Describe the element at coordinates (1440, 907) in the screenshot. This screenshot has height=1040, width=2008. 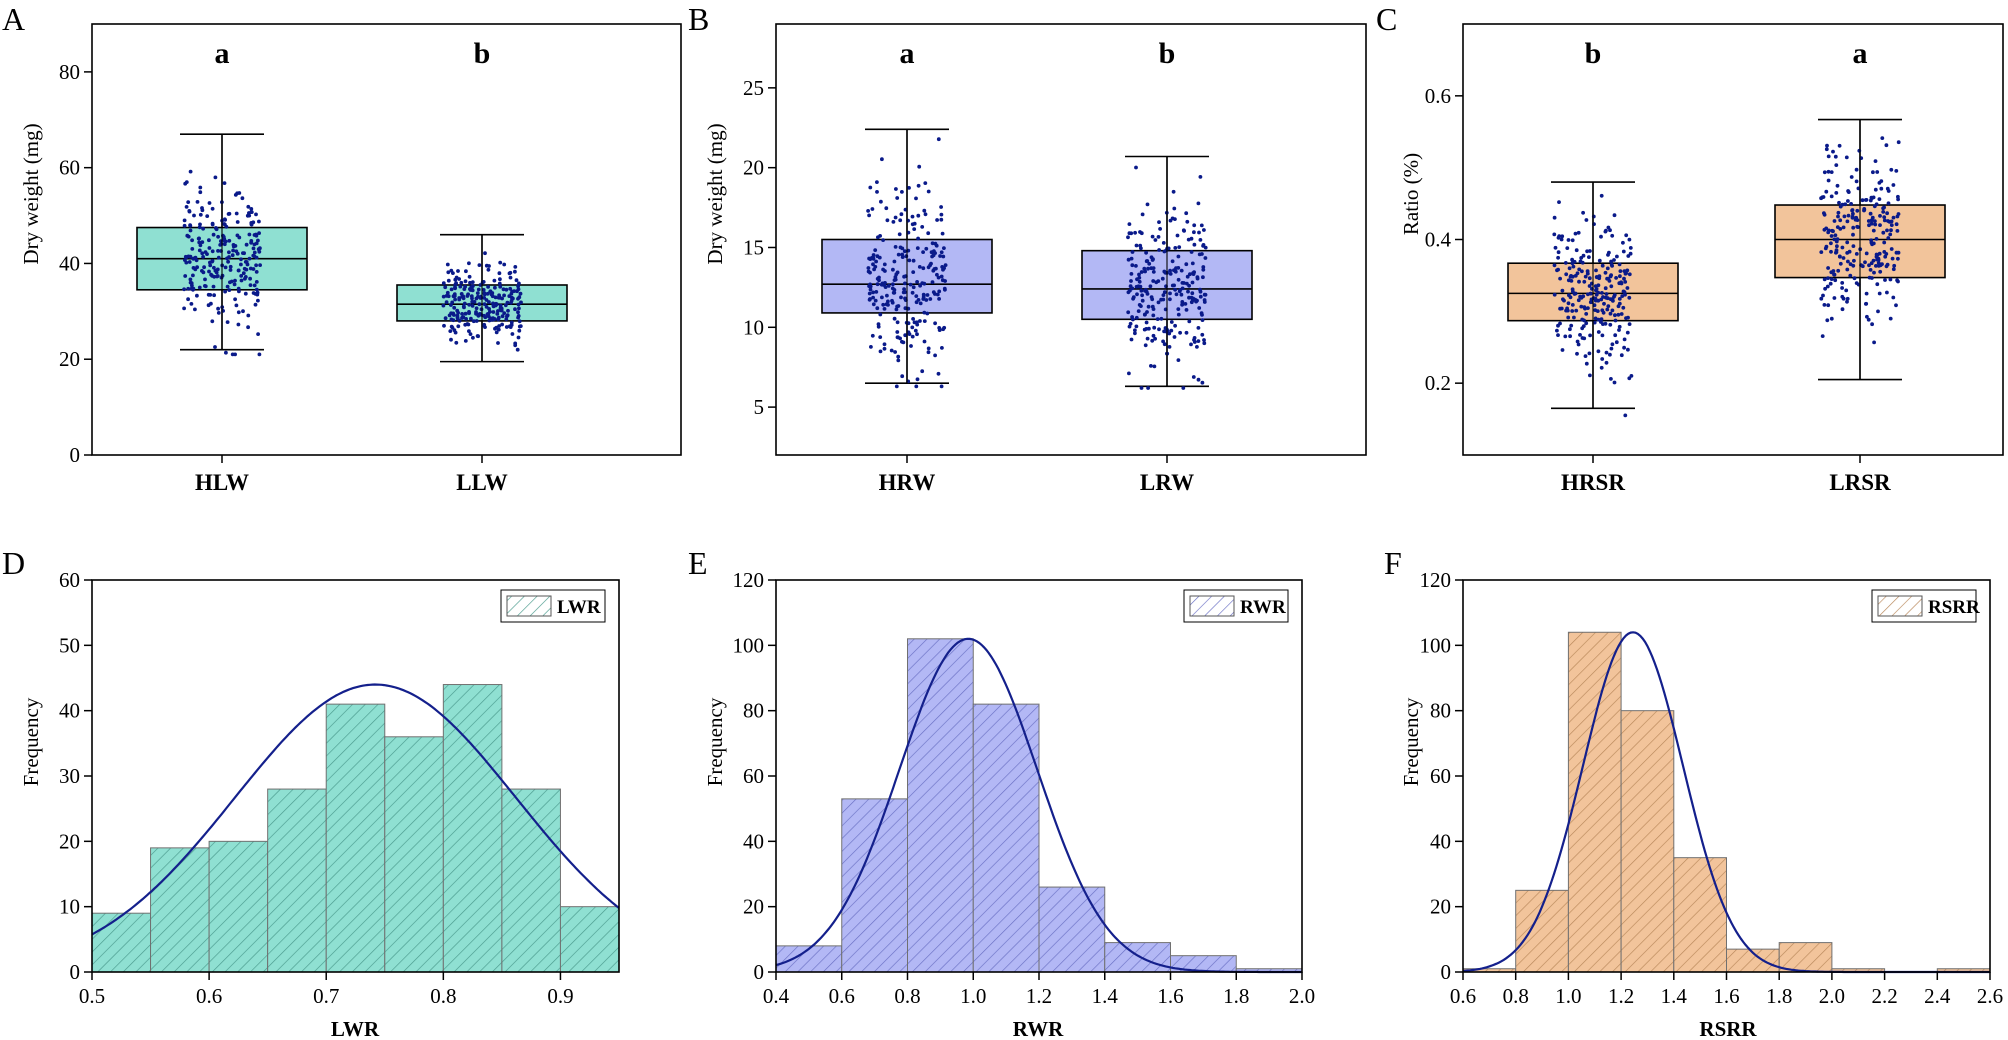
I see `y-tick-label: 20` at that location.